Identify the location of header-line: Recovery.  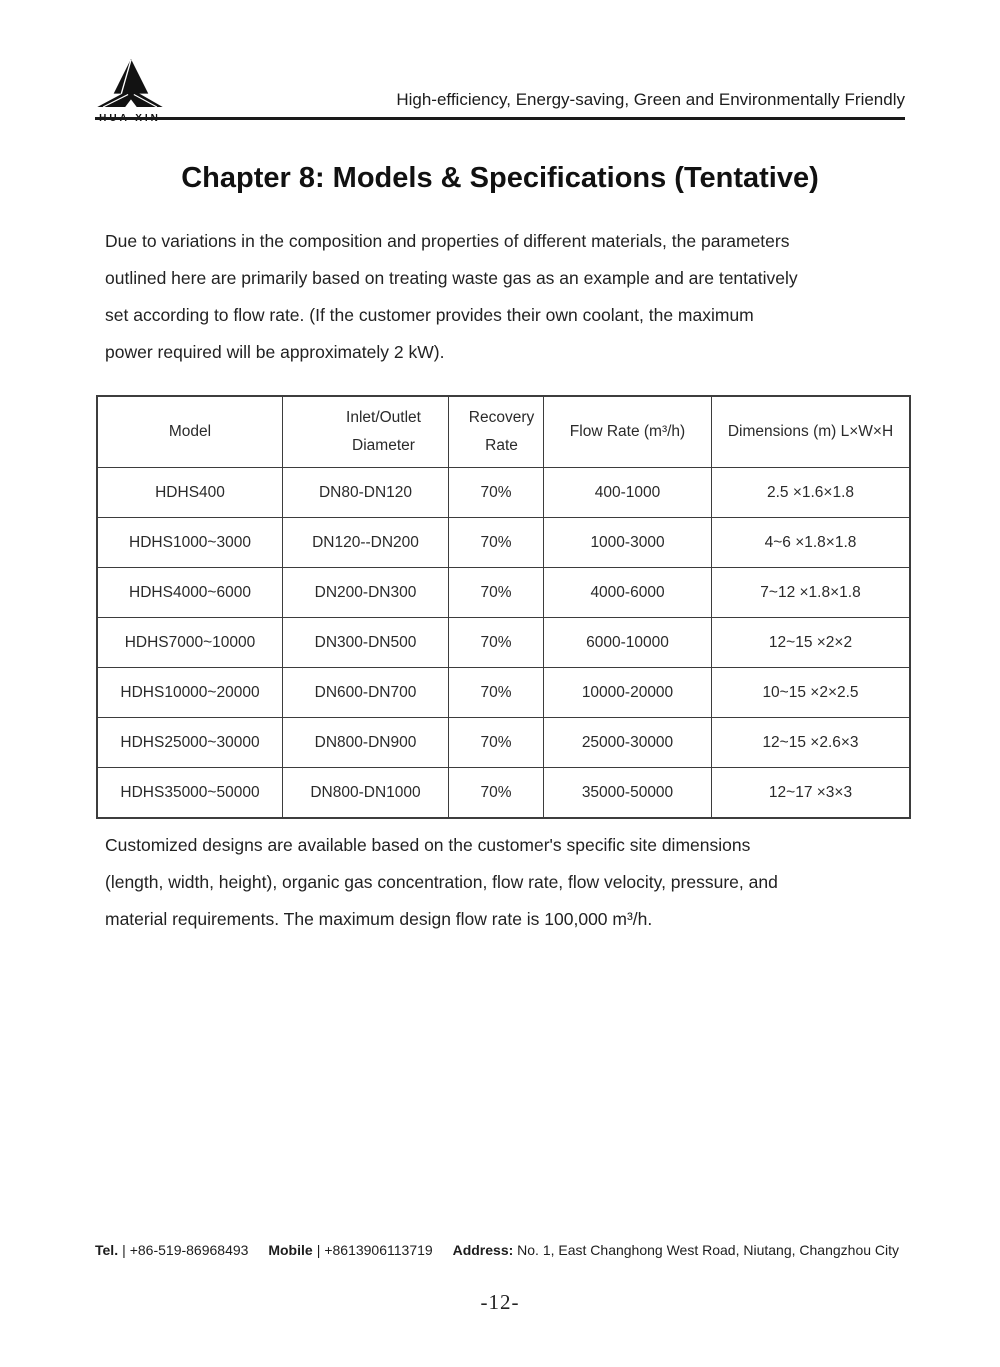
(501, 417).